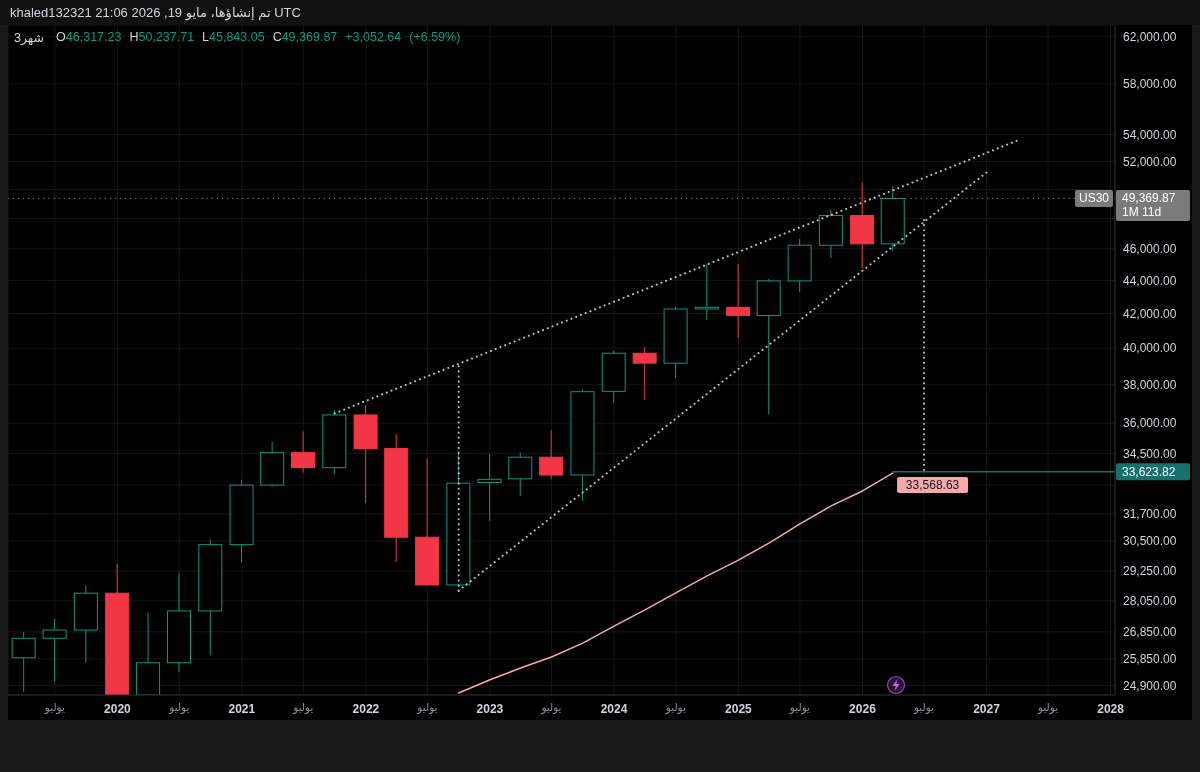 The height and width of the screenshot is (772, 1200). I want to click on x-tick-label: 2025, so click(739, 708).